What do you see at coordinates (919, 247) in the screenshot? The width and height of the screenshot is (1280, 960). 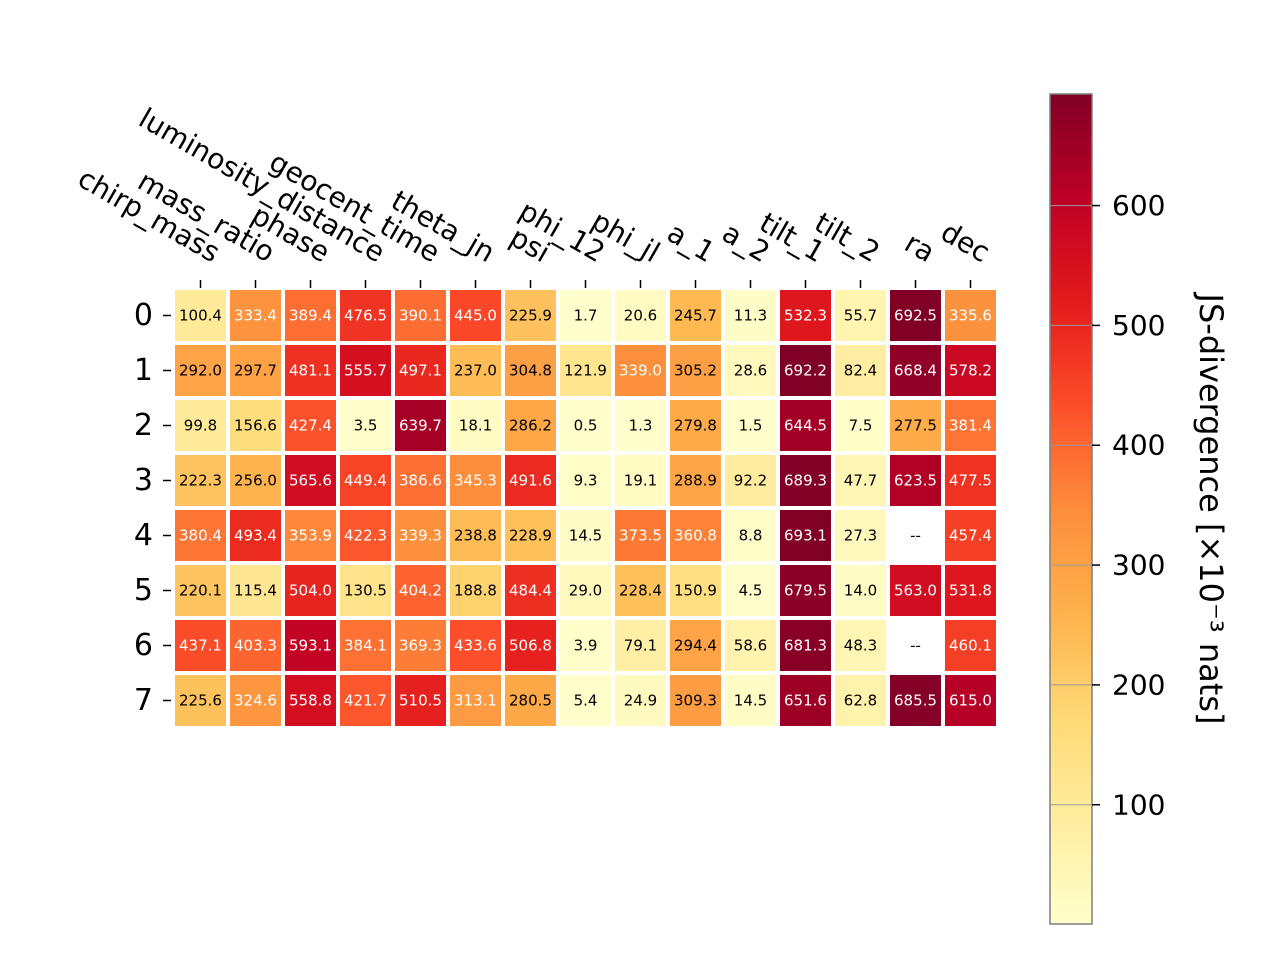 I see `column-label: ra` at bounding box center [919, 247].